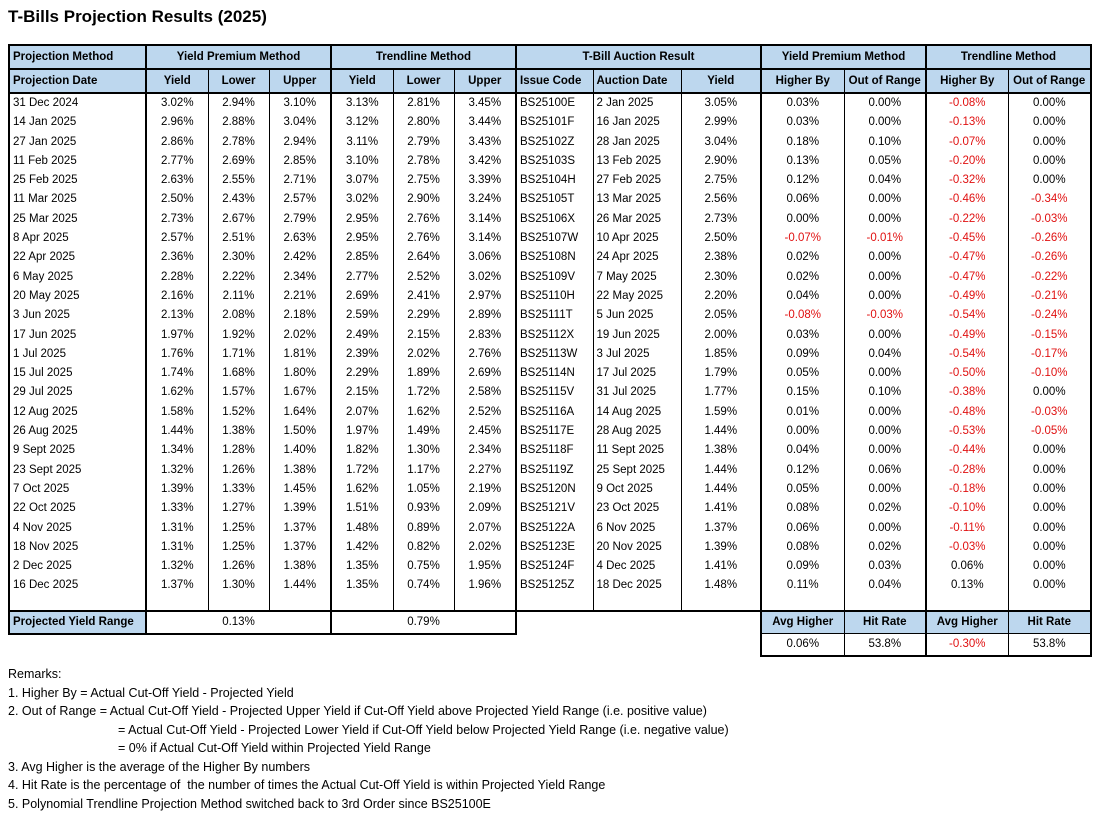 The image size is (1099, 813). What do you see at coordinates (299, 296) in the screenshot?
I see `ypm-upper-cell: 2.21%` at bounding box center [299, 296].